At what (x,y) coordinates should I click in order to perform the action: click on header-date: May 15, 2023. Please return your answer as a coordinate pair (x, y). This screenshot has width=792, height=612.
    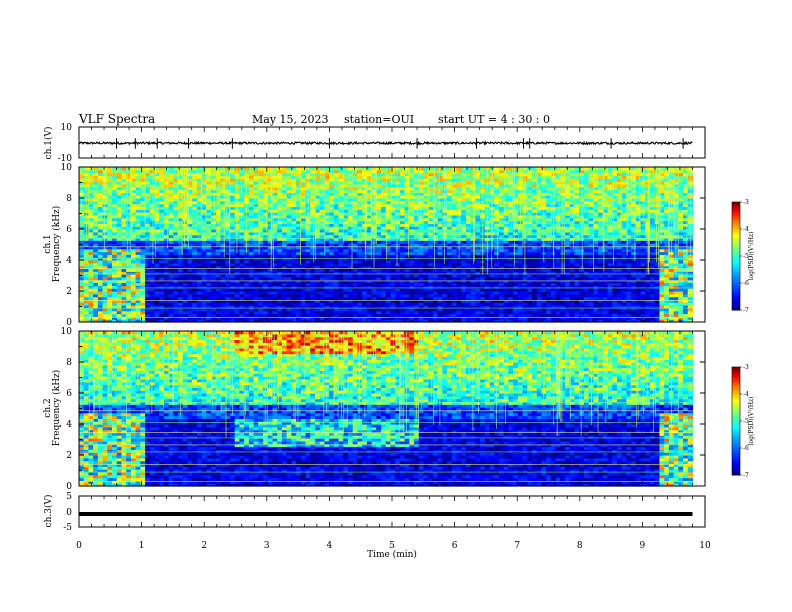
    Looking at the image, I should click on (290, 119).